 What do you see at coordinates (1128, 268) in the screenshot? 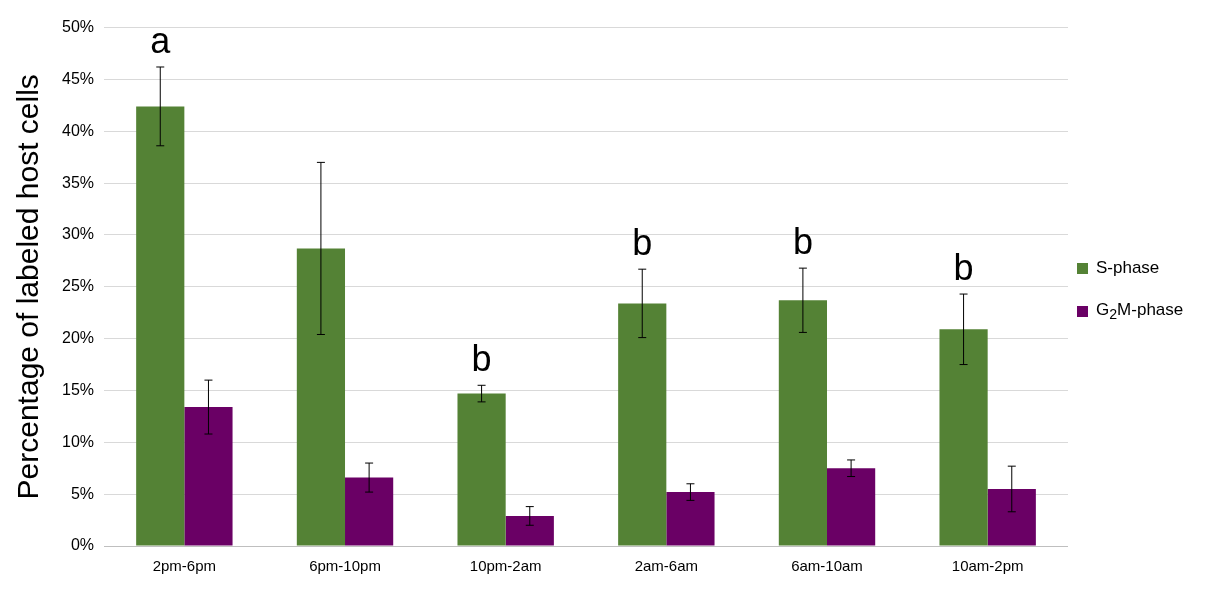
I see `legend-label: S-phase` at bounding box center [1128, 268].